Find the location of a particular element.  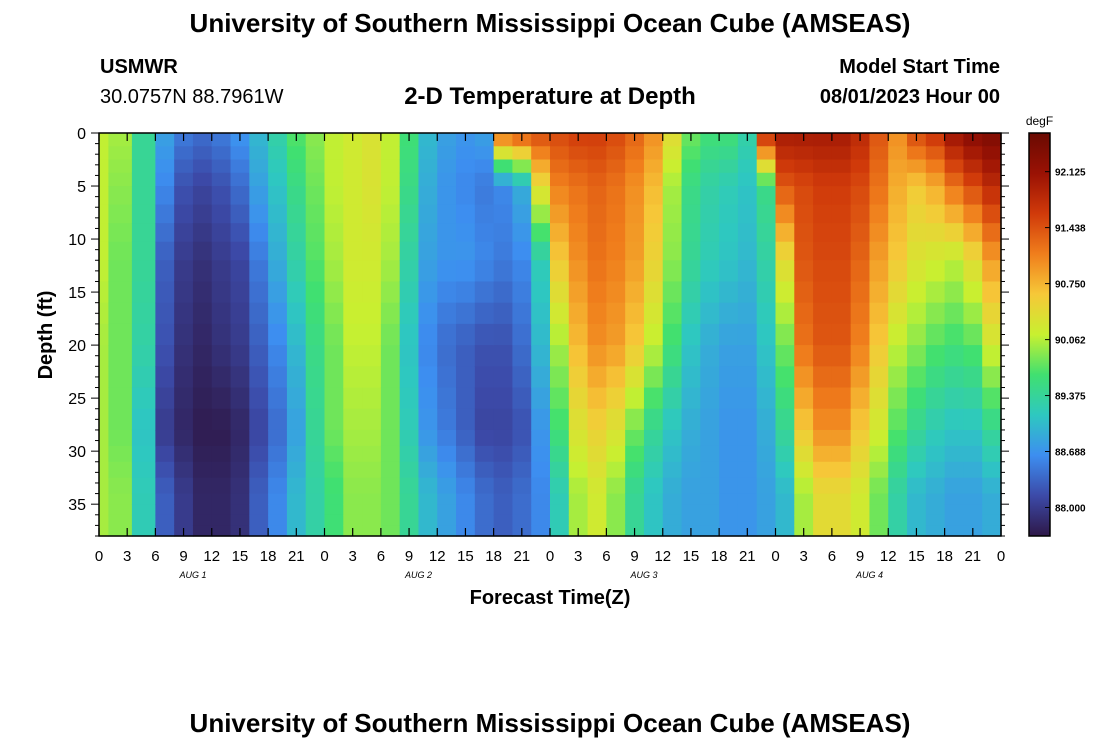

x-tick-label: 21 is located at coordinates (296, 556).